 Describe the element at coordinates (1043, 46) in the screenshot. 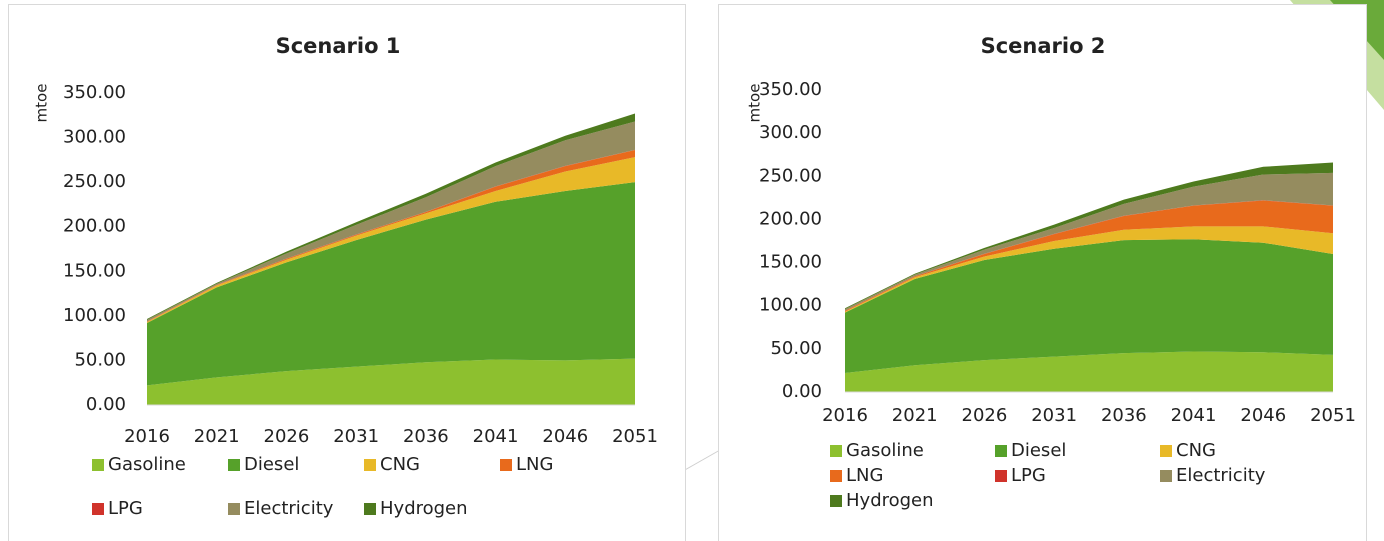

I see `chart-title: Scenario 2` at that location.